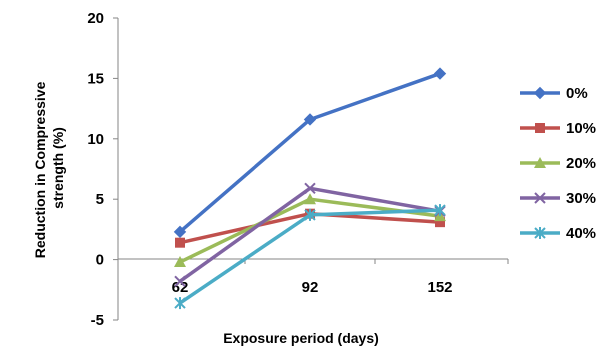  Describe the element at coordinates (95, 139) in the screenshot. I see `y-tick-label: 10` at that location.